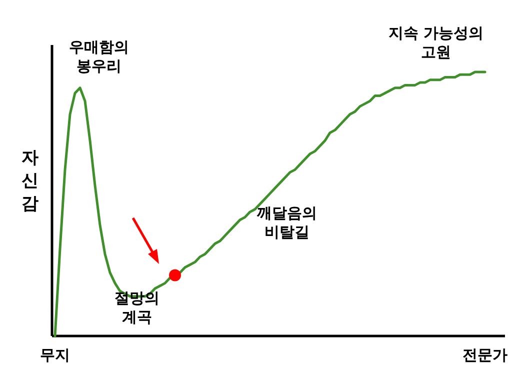  Describe the element at coordinates (436, 42) in the screenshot. I see `text: 지속 가능성의 고원` at that location.